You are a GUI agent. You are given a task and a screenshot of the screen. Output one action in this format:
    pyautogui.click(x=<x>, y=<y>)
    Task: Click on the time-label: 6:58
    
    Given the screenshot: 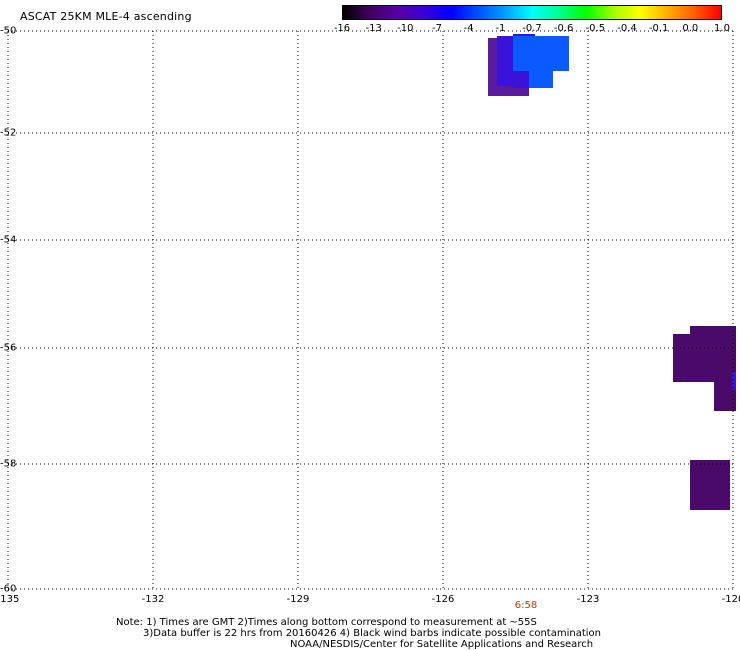 What is the action you would take?
    pyautogui.click(x=526, y=605)
    